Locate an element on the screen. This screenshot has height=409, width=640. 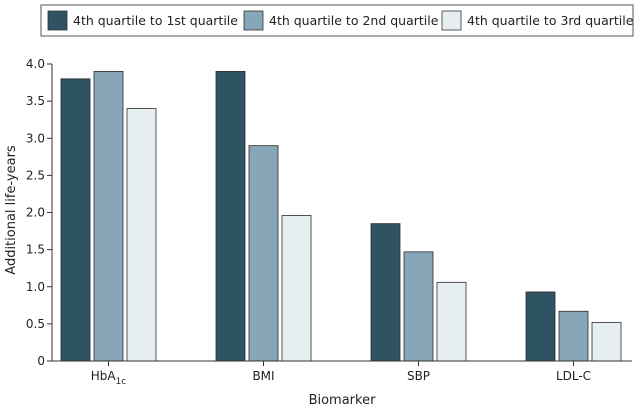
y-tick-label: 1.5 is located at coordinates (35, 250).